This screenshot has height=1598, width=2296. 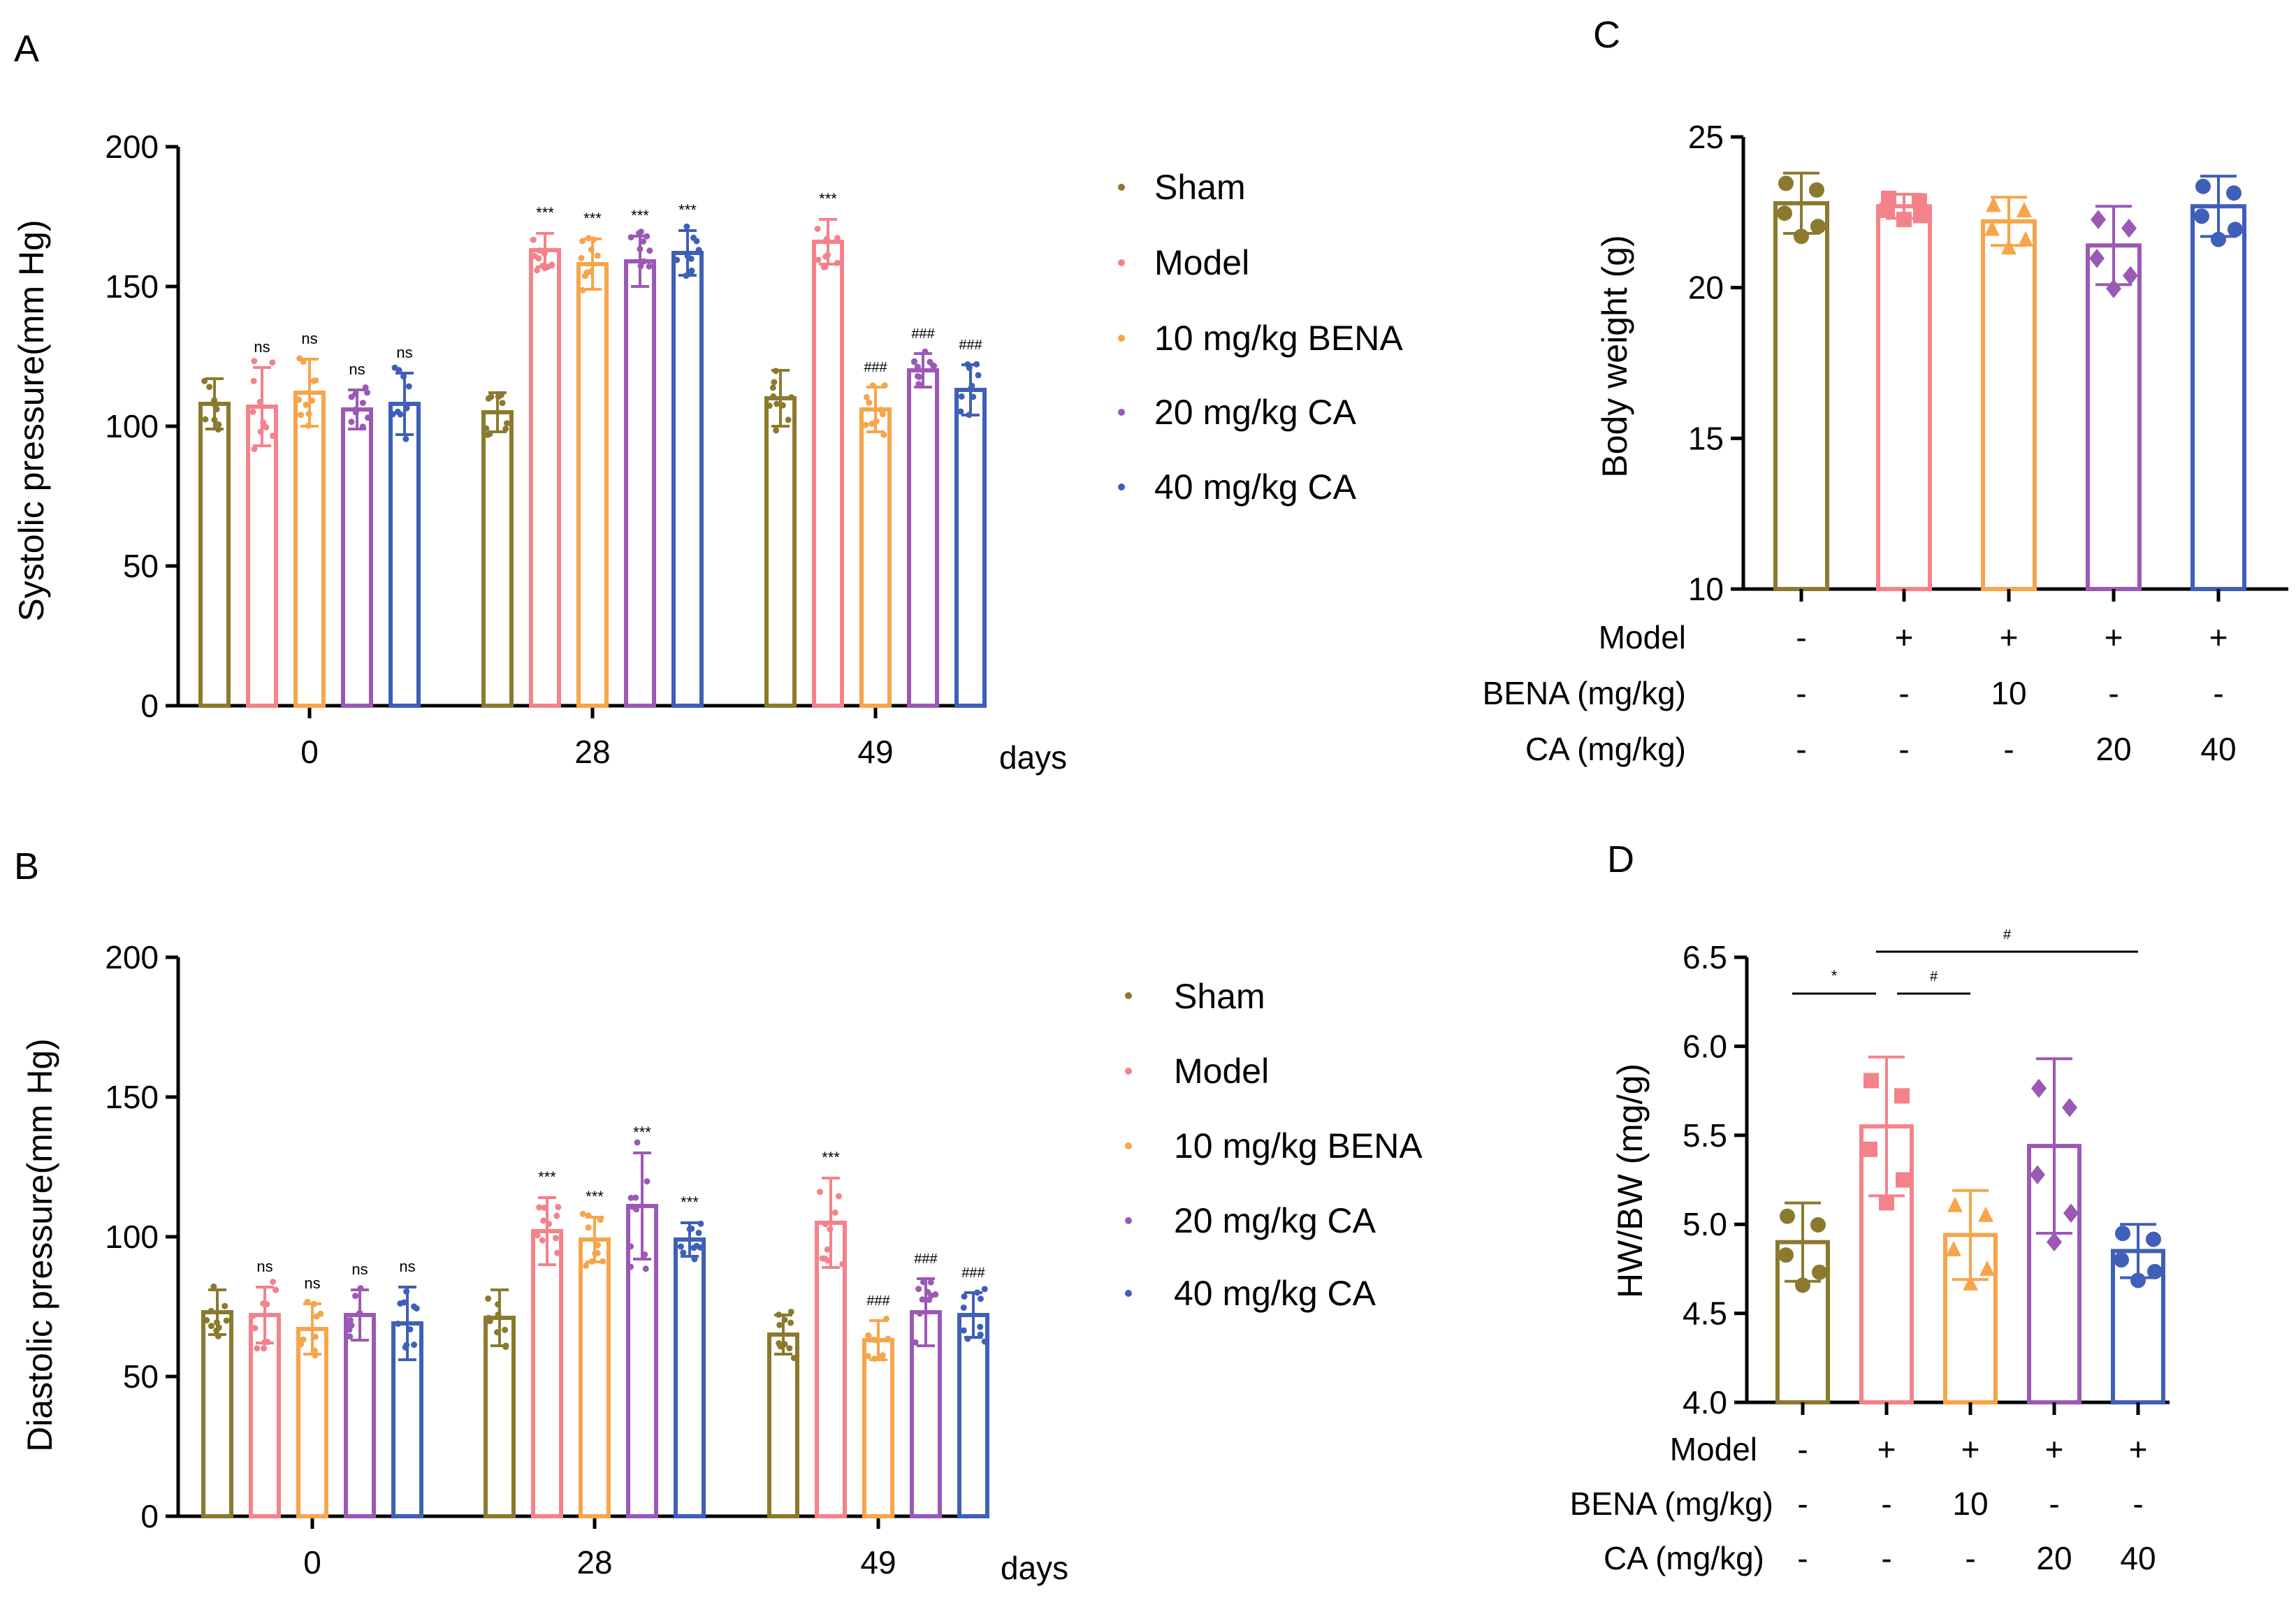 I want to click on panel-c-bar-sham, so click(x=1801, y=396).